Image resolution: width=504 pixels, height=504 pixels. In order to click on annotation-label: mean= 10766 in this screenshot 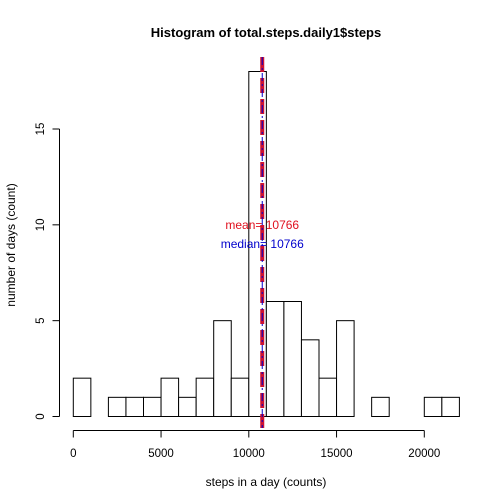, I will do `click(262, 225)`.